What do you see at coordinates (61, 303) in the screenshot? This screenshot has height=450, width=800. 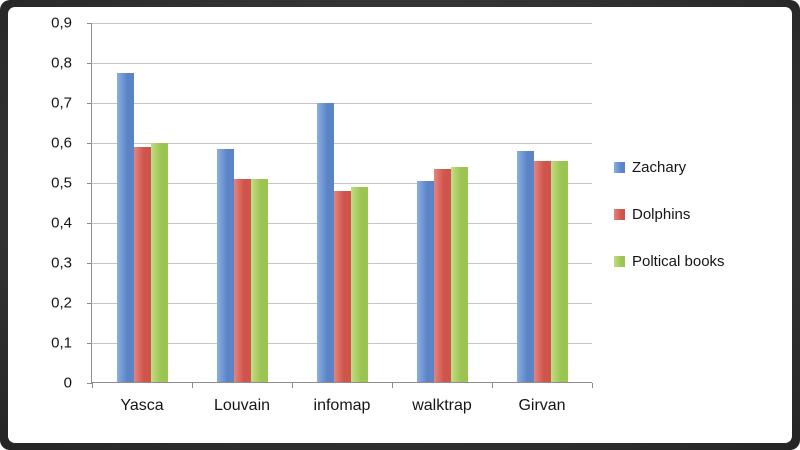 I see `y-tick-label: 0,2` at bounding box center [61, 303].